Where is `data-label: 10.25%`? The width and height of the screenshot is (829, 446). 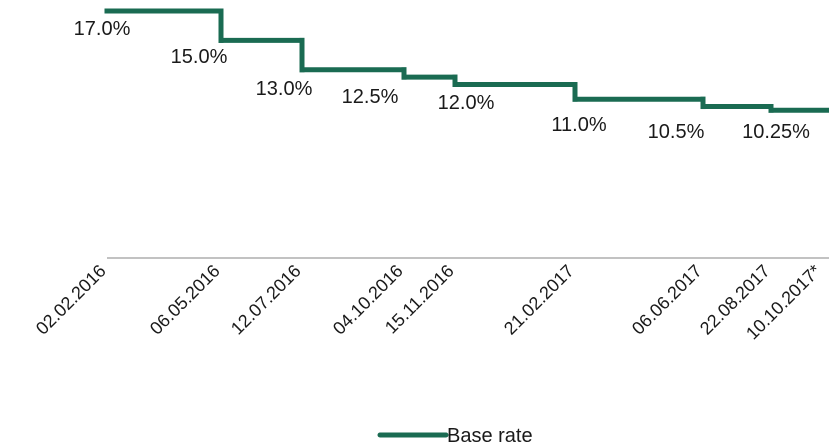
data-label: 10.25% is located at coordinates (776, 132).